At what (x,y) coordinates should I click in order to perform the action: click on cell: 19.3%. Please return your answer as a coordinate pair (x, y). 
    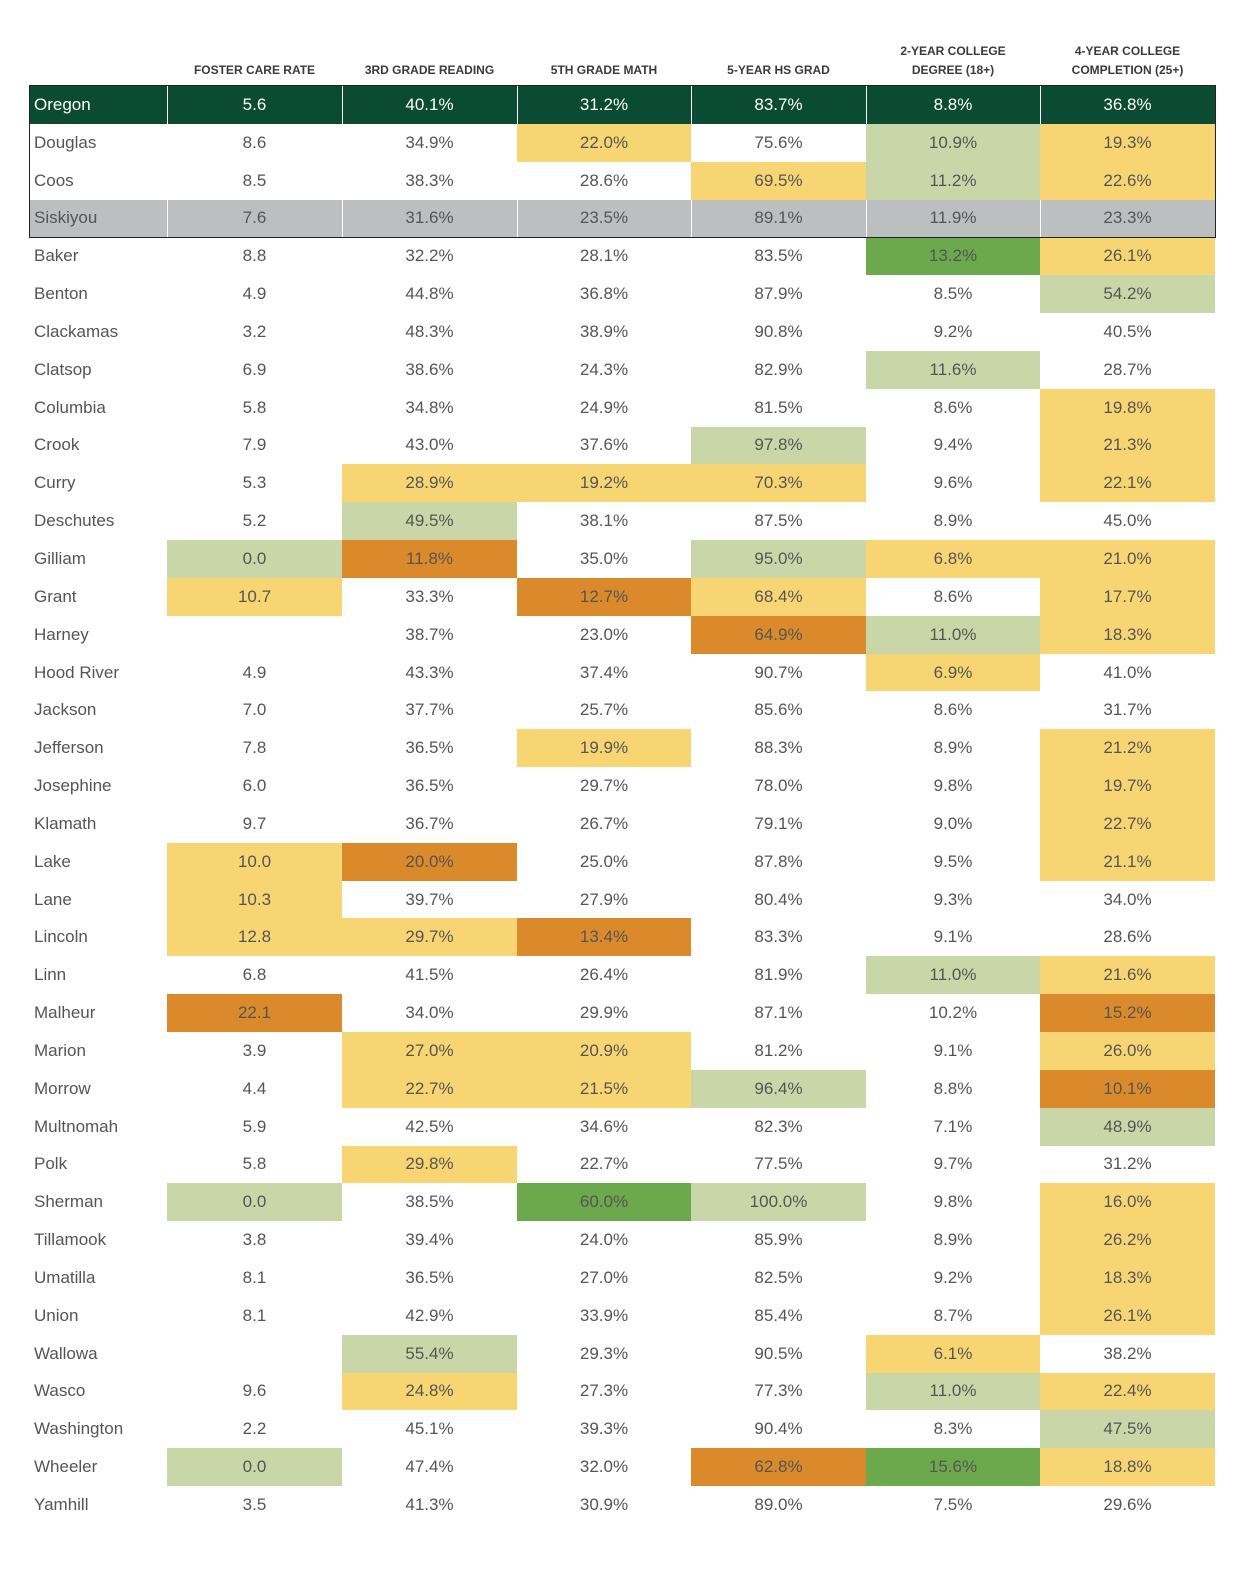
    Looking at the image, I should click on (1127, 142).